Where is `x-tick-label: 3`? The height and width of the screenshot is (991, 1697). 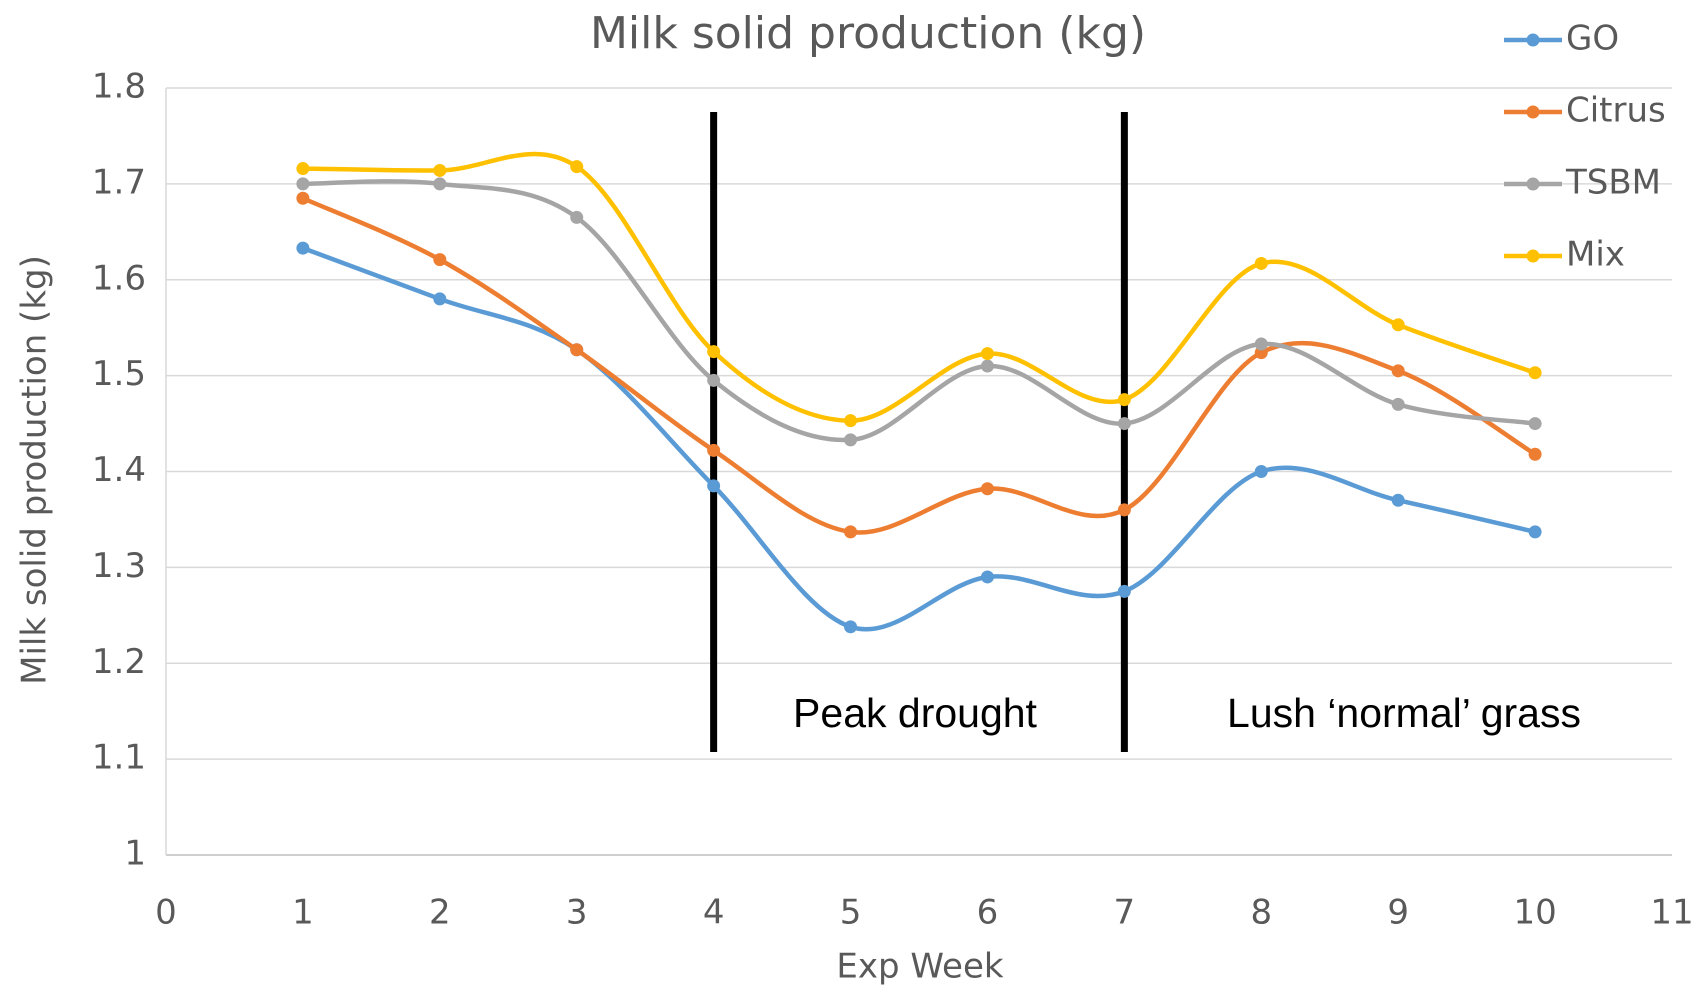
x-tick-label: 3 is located at coordinates (577, 913).